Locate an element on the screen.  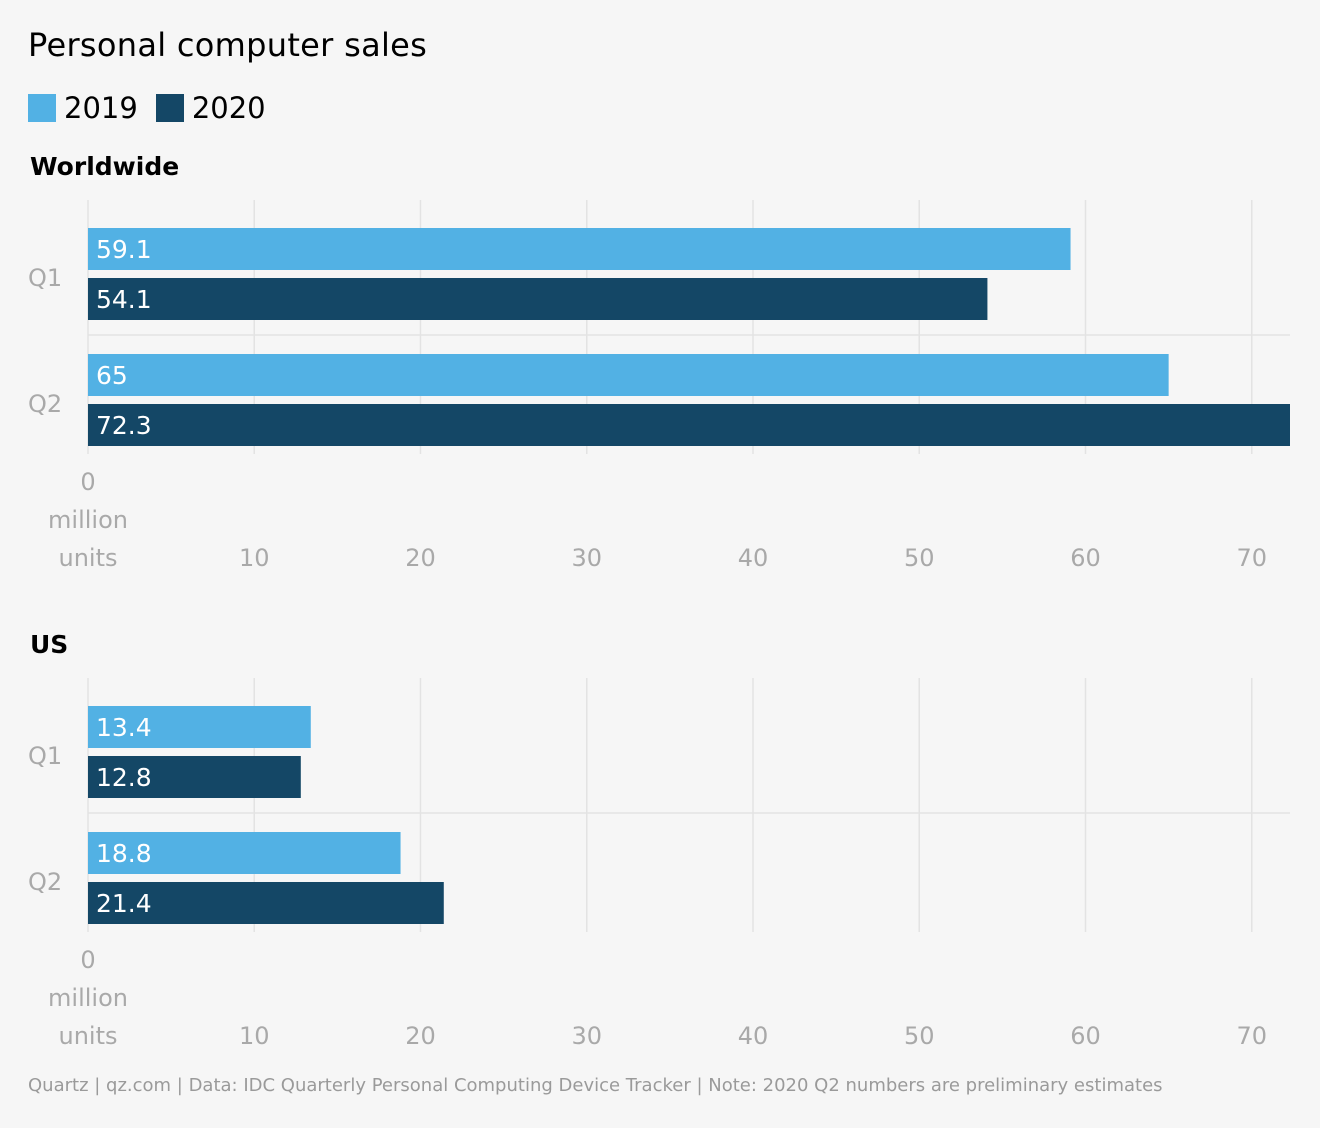
chart-title: Personal computer sales is located at coordinates (228, 45).